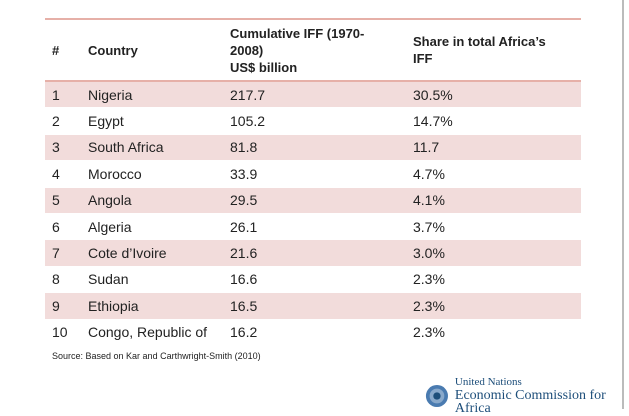 This screenshot has height=416, width=629. What do you see at coordinates (313, 332) in the screenshot?
I see `table-row: 10 Congo, Republic of 16.2 2.3%` at bounding box center [313, 332].